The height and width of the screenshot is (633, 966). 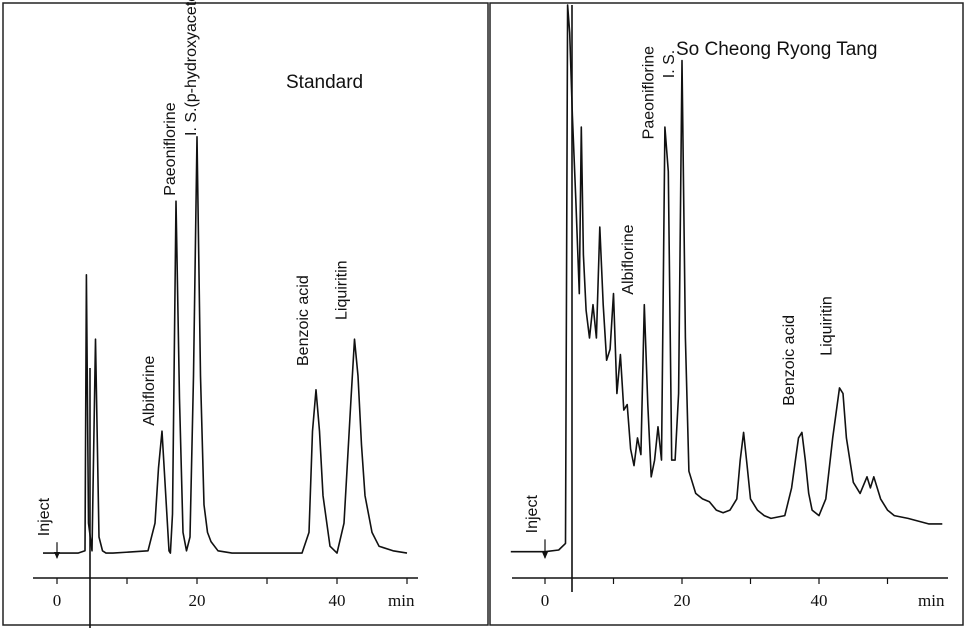 I want to click on panel-title: So Cheong Ryong Tang, so click(x=776, y=49).